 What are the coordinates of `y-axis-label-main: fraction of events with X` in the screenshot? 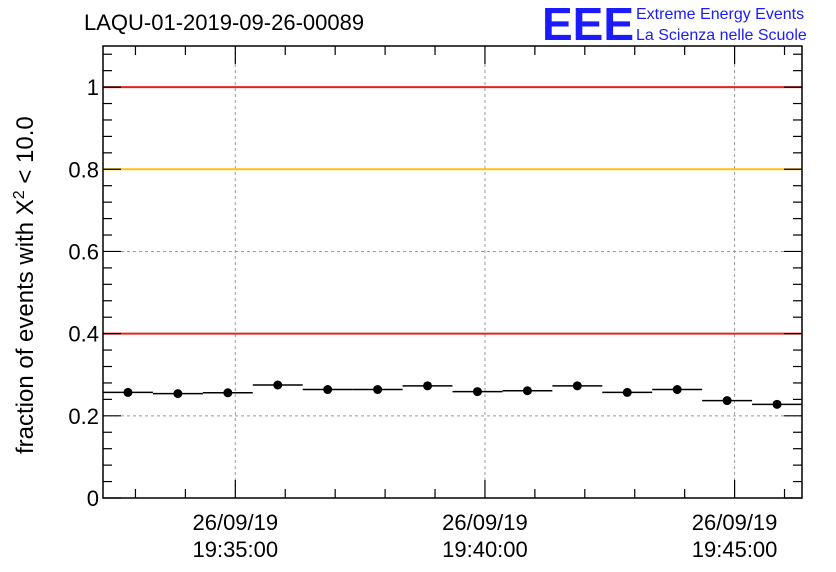 It's located at (25, 326).